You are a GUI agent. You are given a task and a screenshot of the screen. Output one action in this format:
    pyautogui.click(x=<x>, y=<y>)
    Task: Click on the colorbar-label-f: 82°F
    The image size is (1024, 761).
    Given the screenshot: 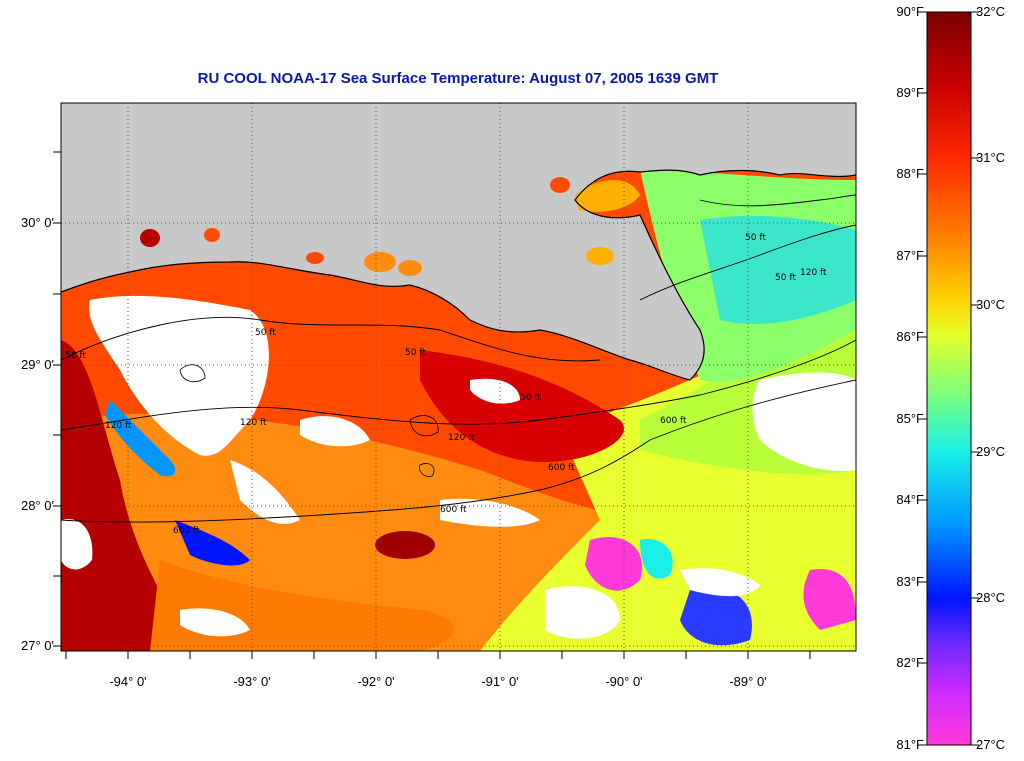 What is the action you would take?
    pyautogui.click(x=910, y=662)
    